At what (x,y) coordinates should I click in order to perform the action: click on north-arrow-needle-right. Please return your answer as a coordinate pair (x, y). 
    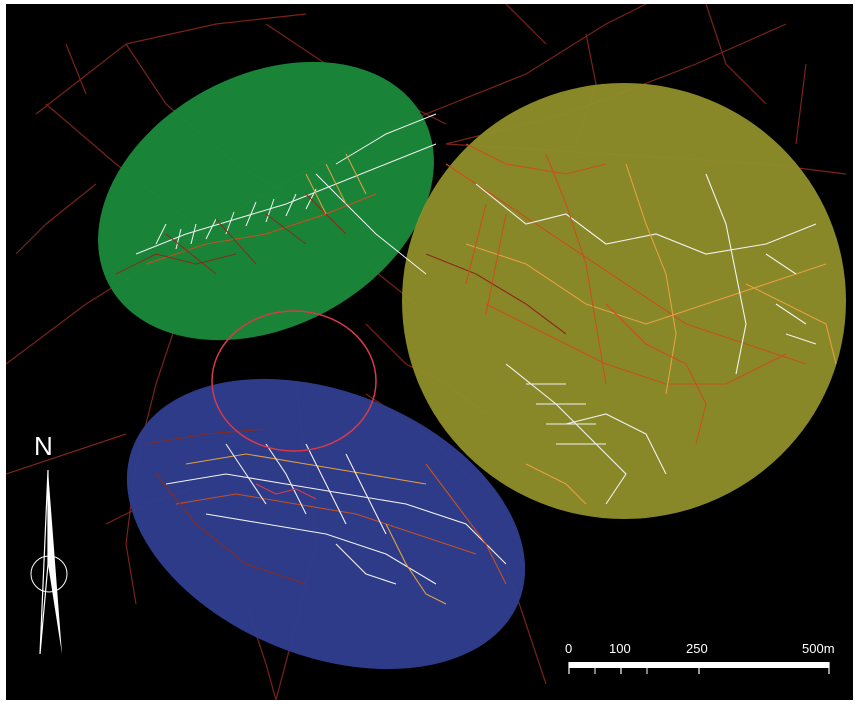
    Looking at the image, I should click on (55, 562).